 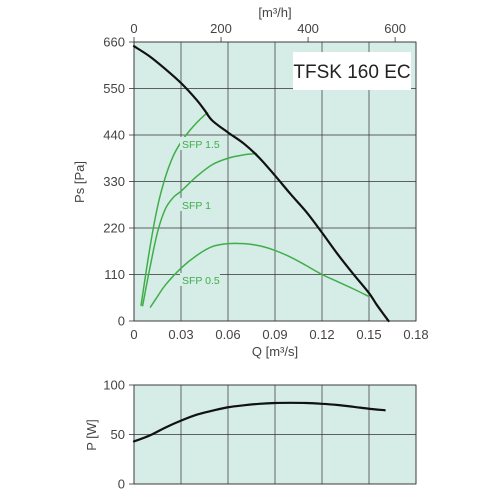 What do you see at coordinates (275, 351) in the screenshot?
I see `x-axis-title: Q [m³/s]` at bounding box center [275, 351].